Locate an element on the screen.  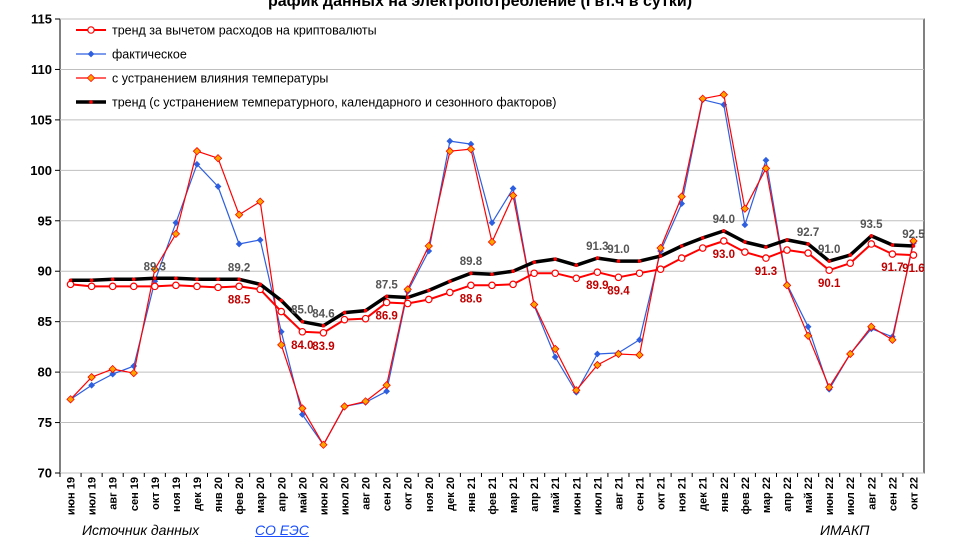
x-tick-label: сен 20 is located at coordinates (388, 494).